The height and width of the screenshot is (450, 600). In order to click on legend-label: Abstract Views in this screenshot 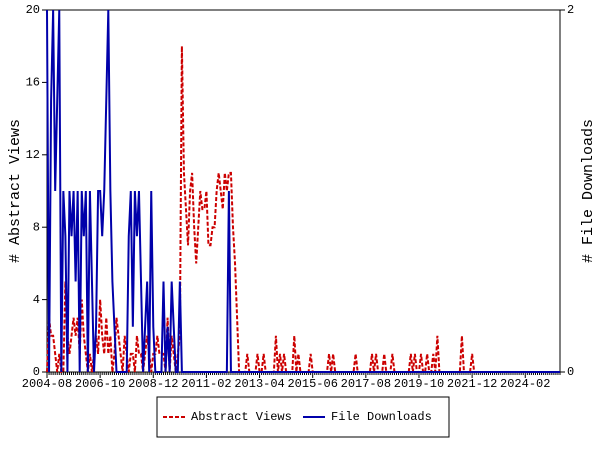, I will do `click(241, 417)`.